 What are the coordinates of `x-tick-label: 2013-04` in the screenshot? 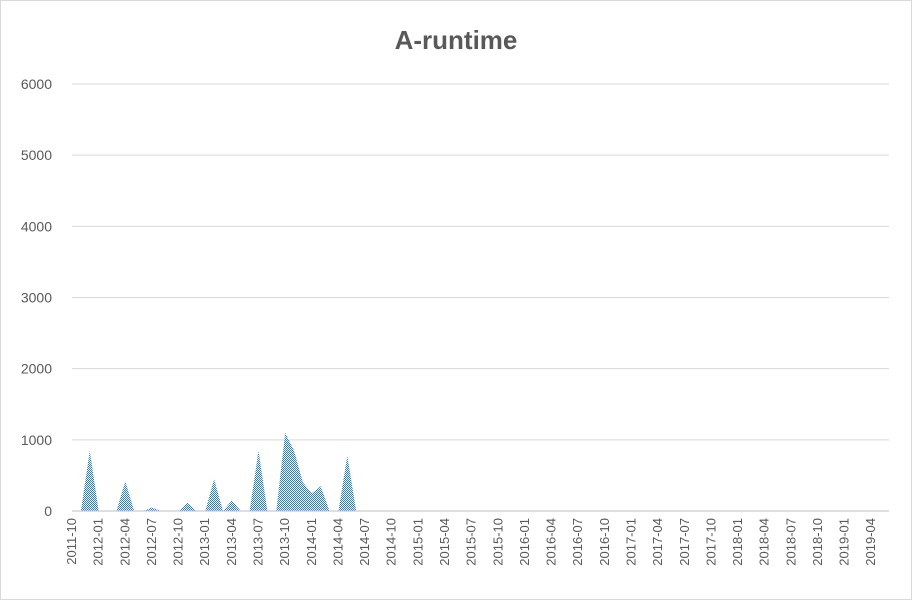 It's located at (231, 542).